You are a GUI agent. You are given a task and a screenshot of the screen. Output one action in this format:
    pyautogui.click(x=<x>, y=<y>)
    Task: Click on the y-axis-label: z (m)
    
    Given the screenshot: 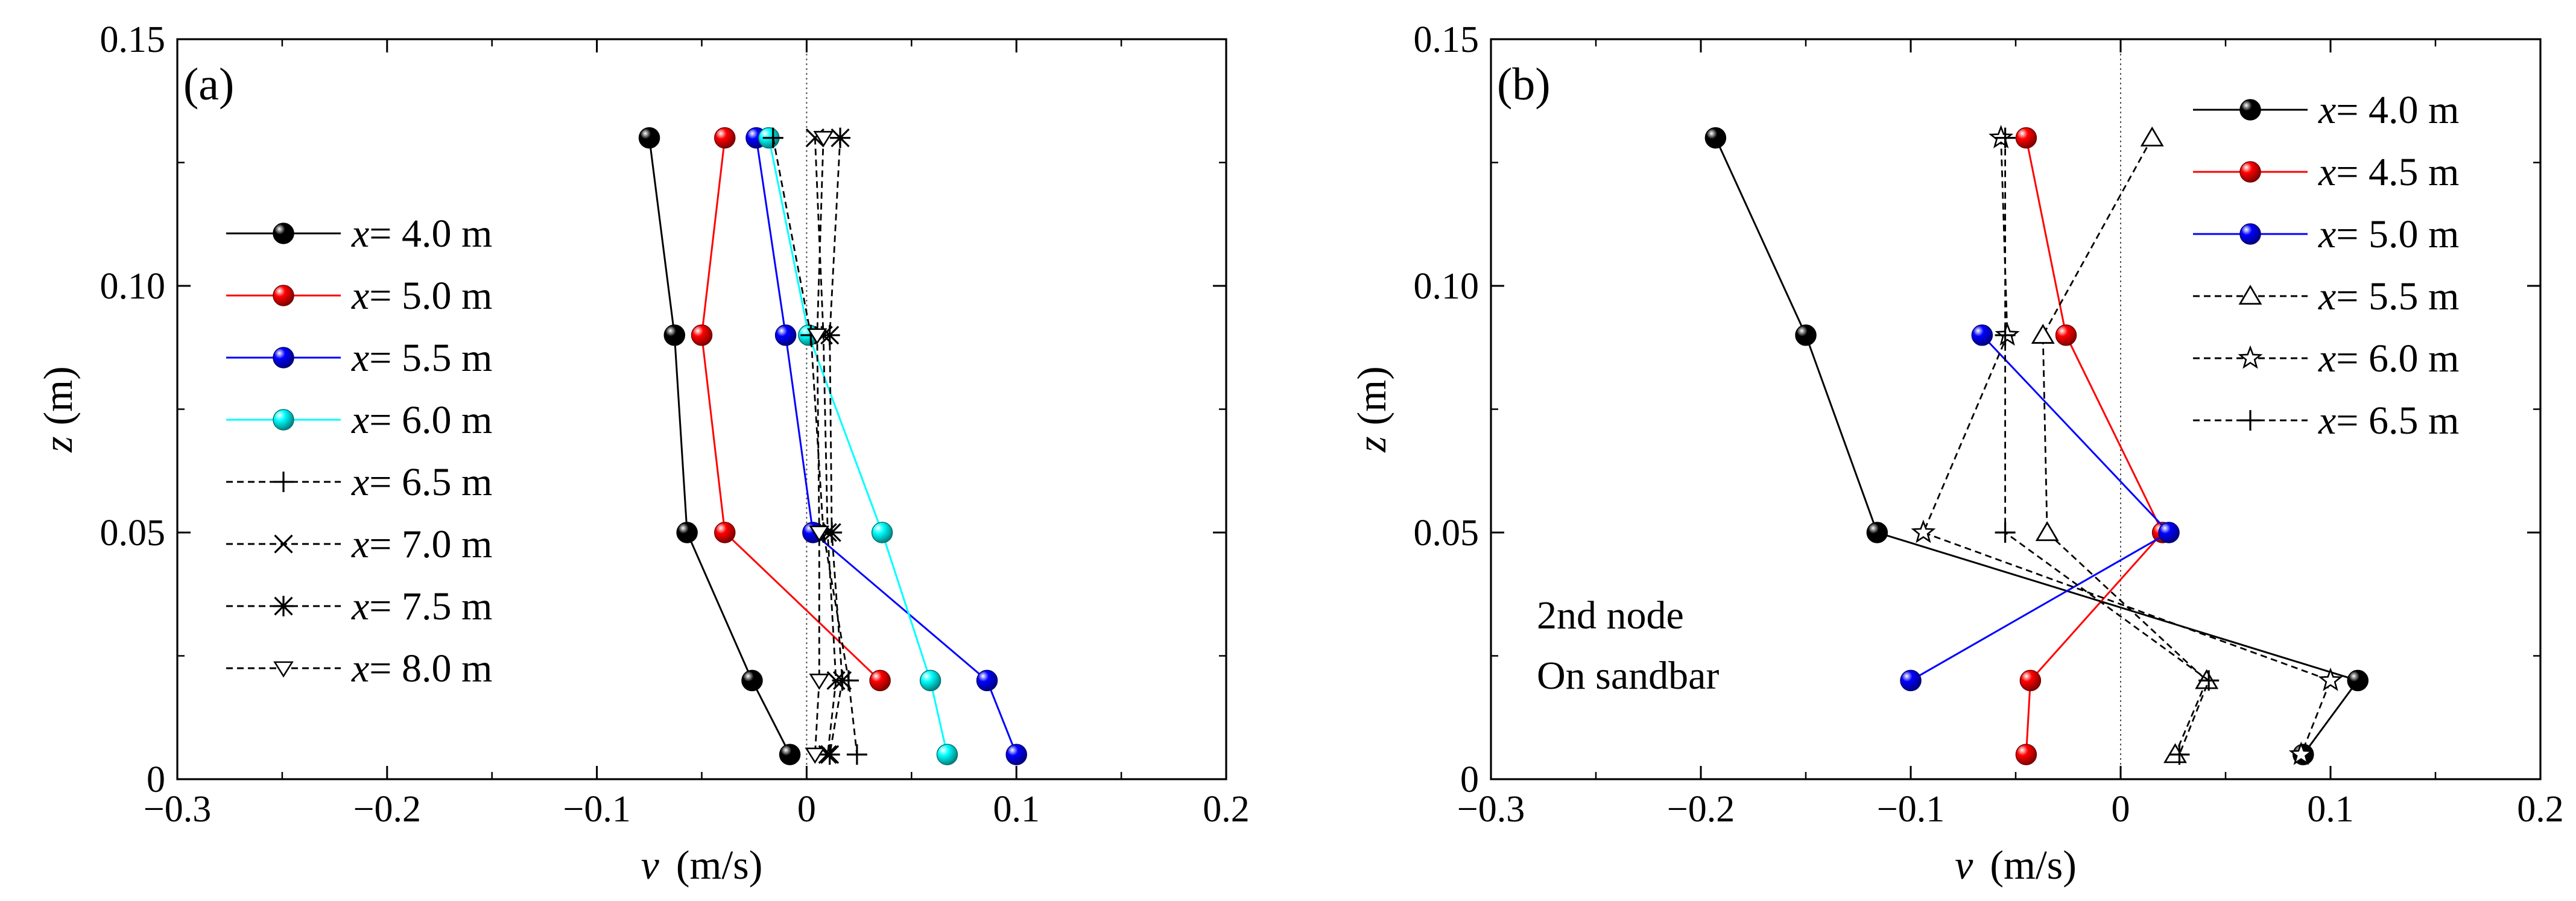 What is the action you would take?
    pyautogui.click(x=1371, y=409)
    